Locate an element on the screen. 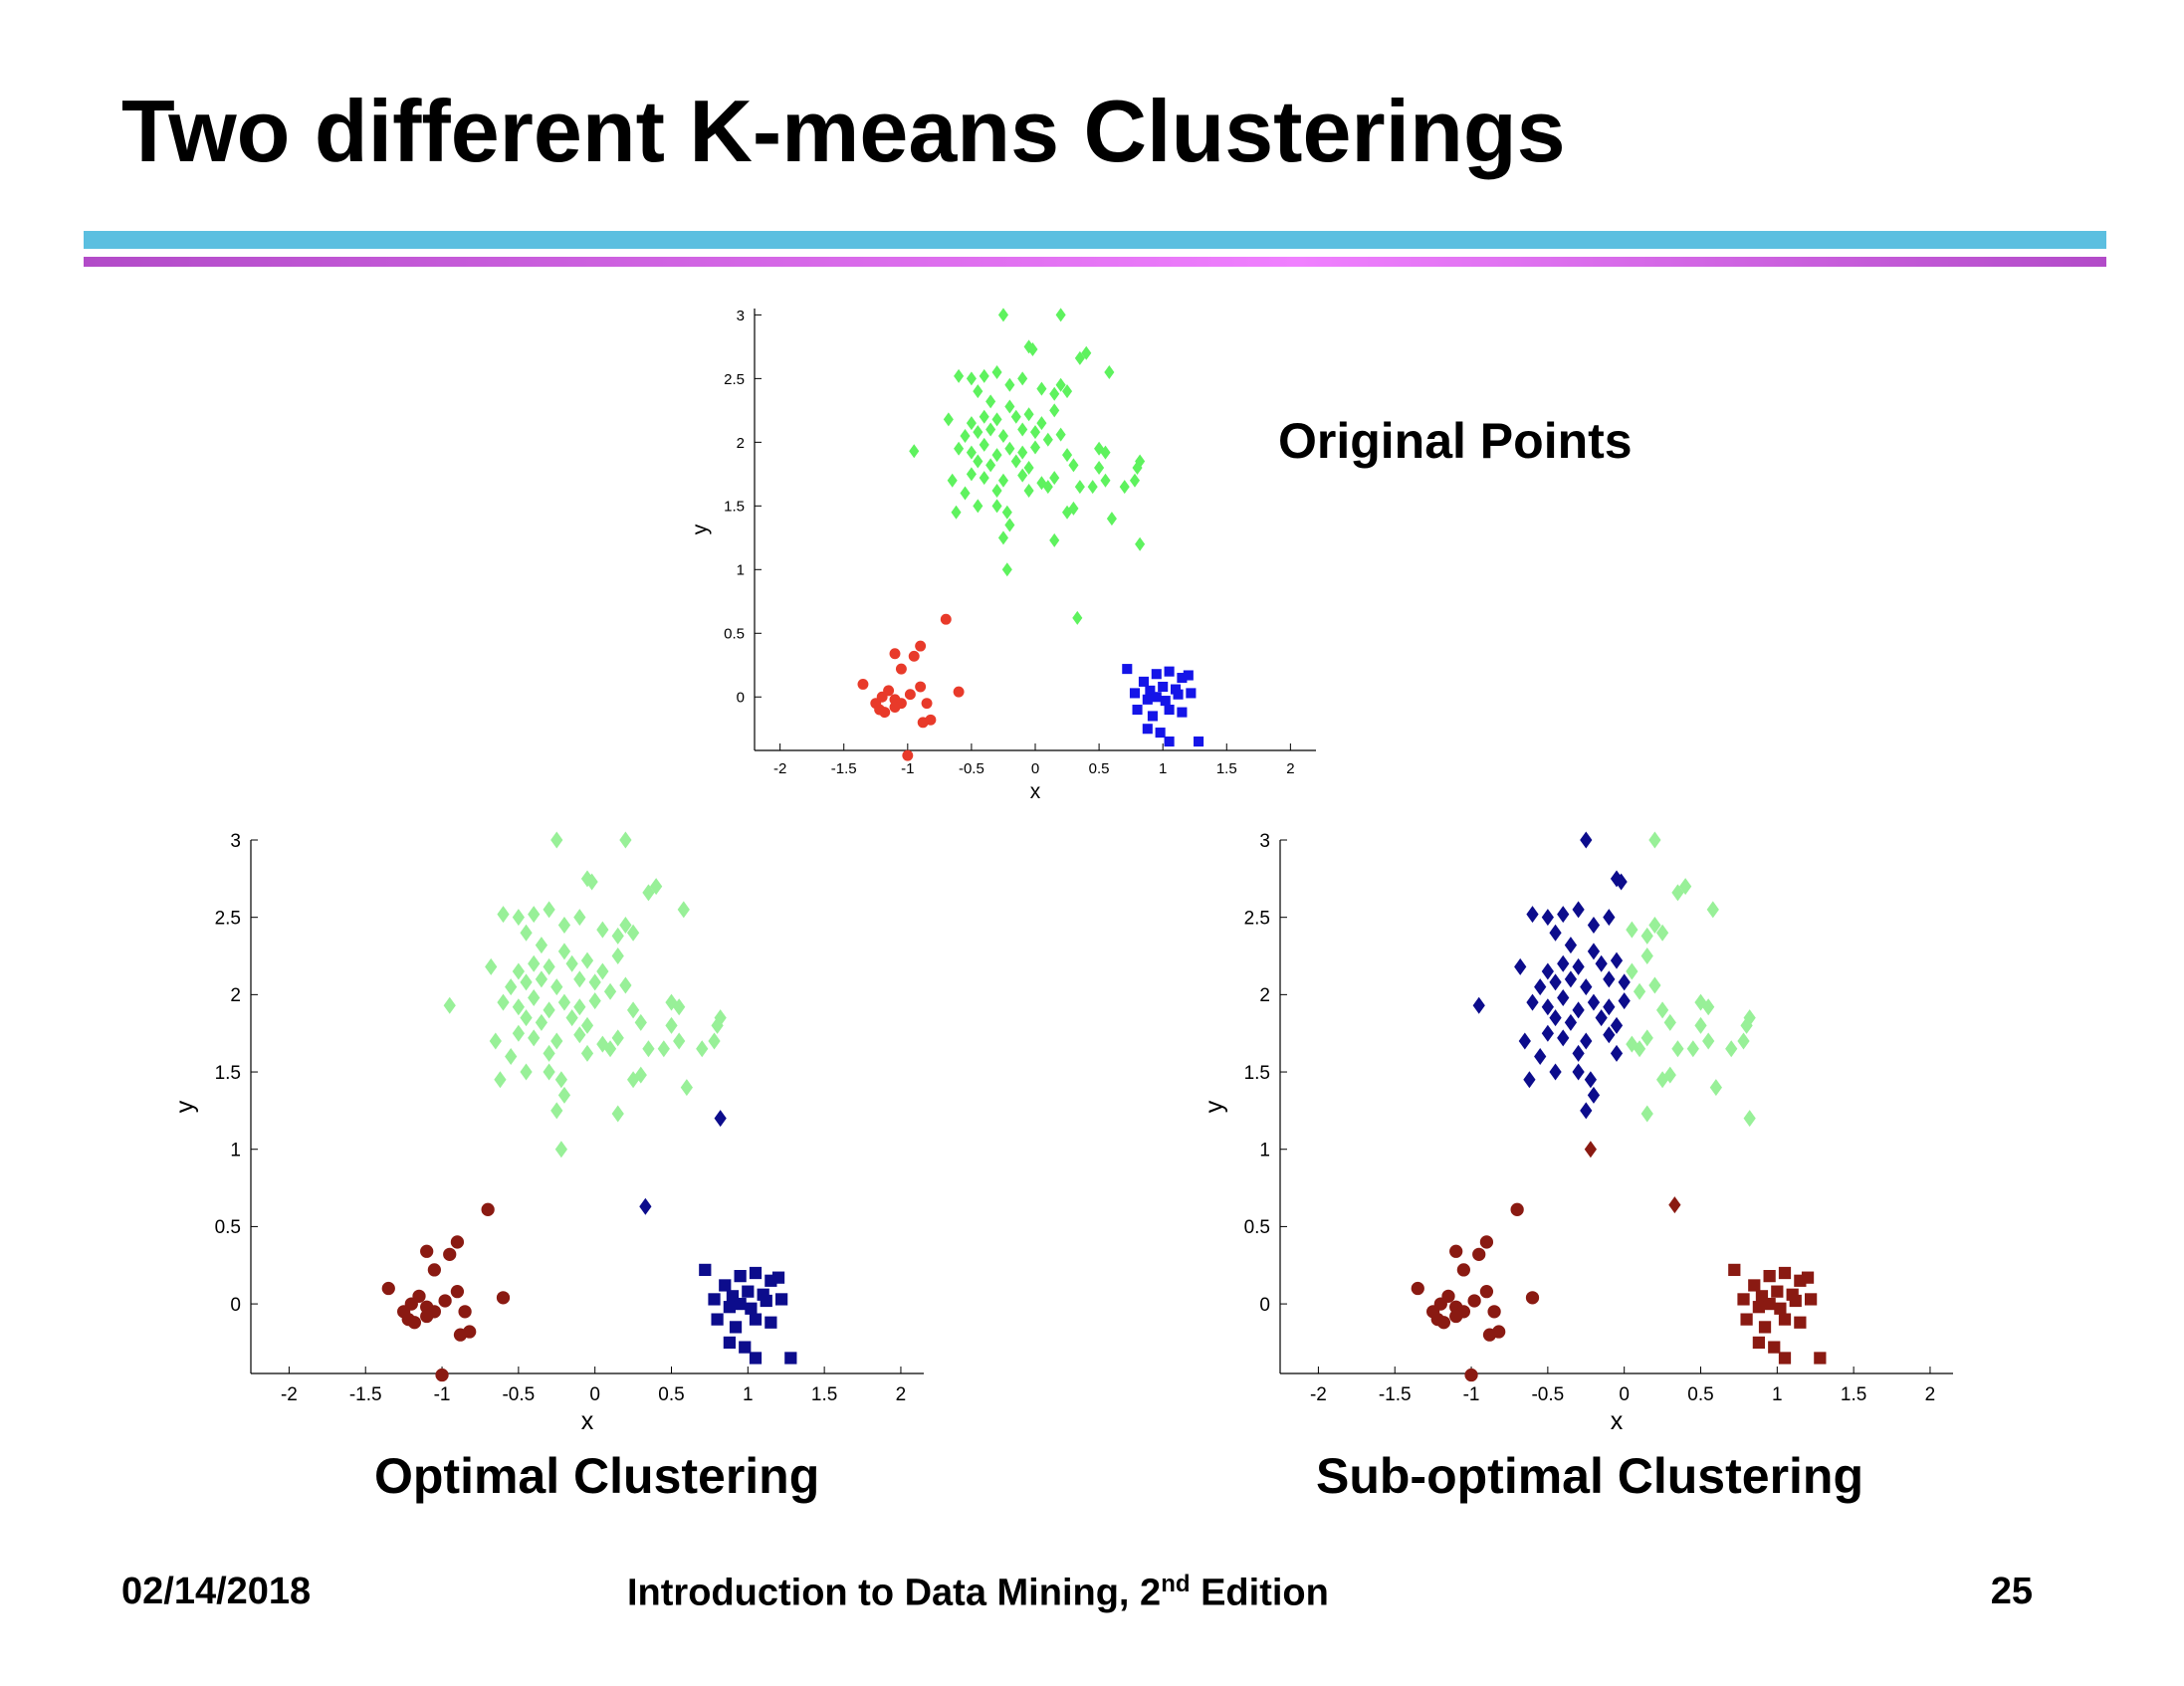 This screenshot has height=1686, width=2184. footer-date: 02/14/2018 is located at coordinates (216, 1591).